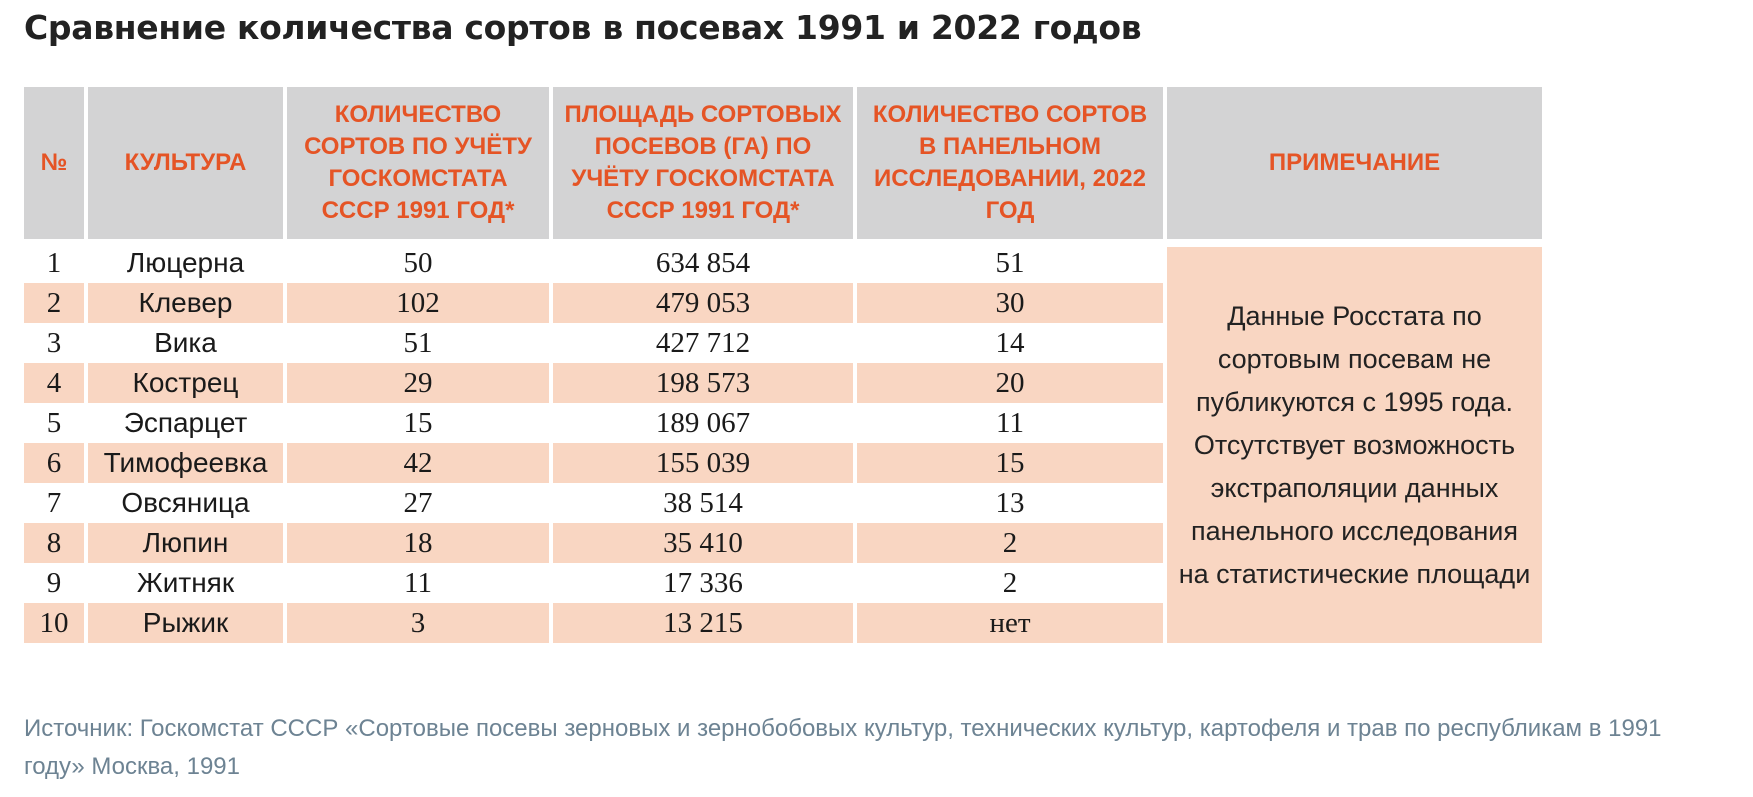 This screenshot has width=1753, height=797. What do you see at coordinates (783, 503) in the screenshot?
I see `table-row: 7 Овсяница 27 38 514 13` at bounding box center [783, 503].